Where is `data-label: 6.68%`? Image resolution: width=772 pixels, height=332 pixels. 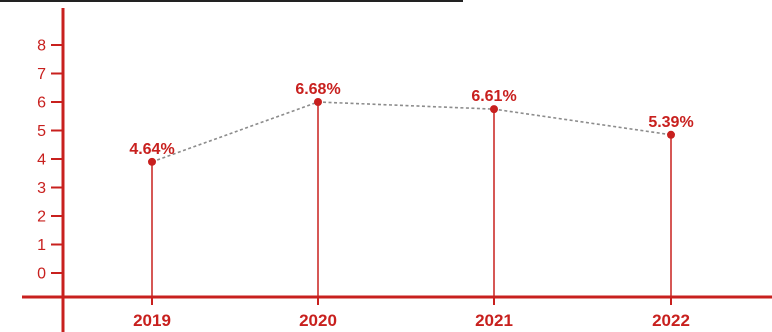 data-label: 6.68% is located at coordinates (317, 89).